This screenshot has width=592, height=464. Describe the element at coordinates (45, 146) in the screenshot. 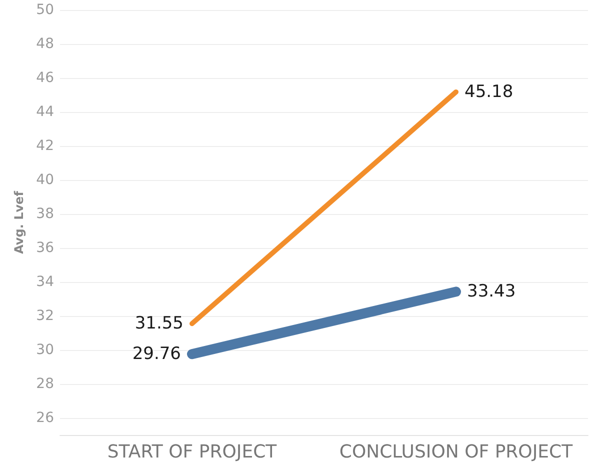

I see `y-tick-label: 42` at that location.